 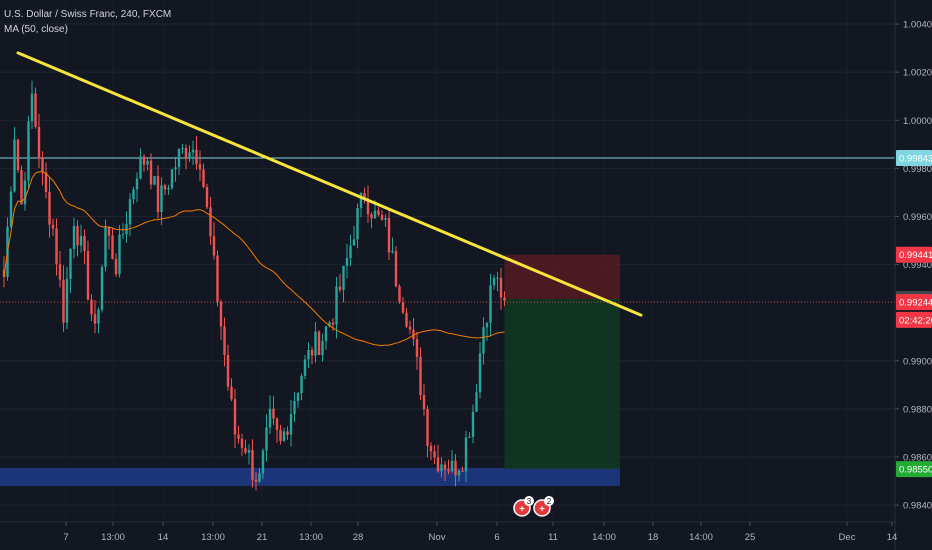 What do you see at coordinates (553, 537) in the screenshot?
I see `time-tick-label: 11` at bounding box center [553, 537].